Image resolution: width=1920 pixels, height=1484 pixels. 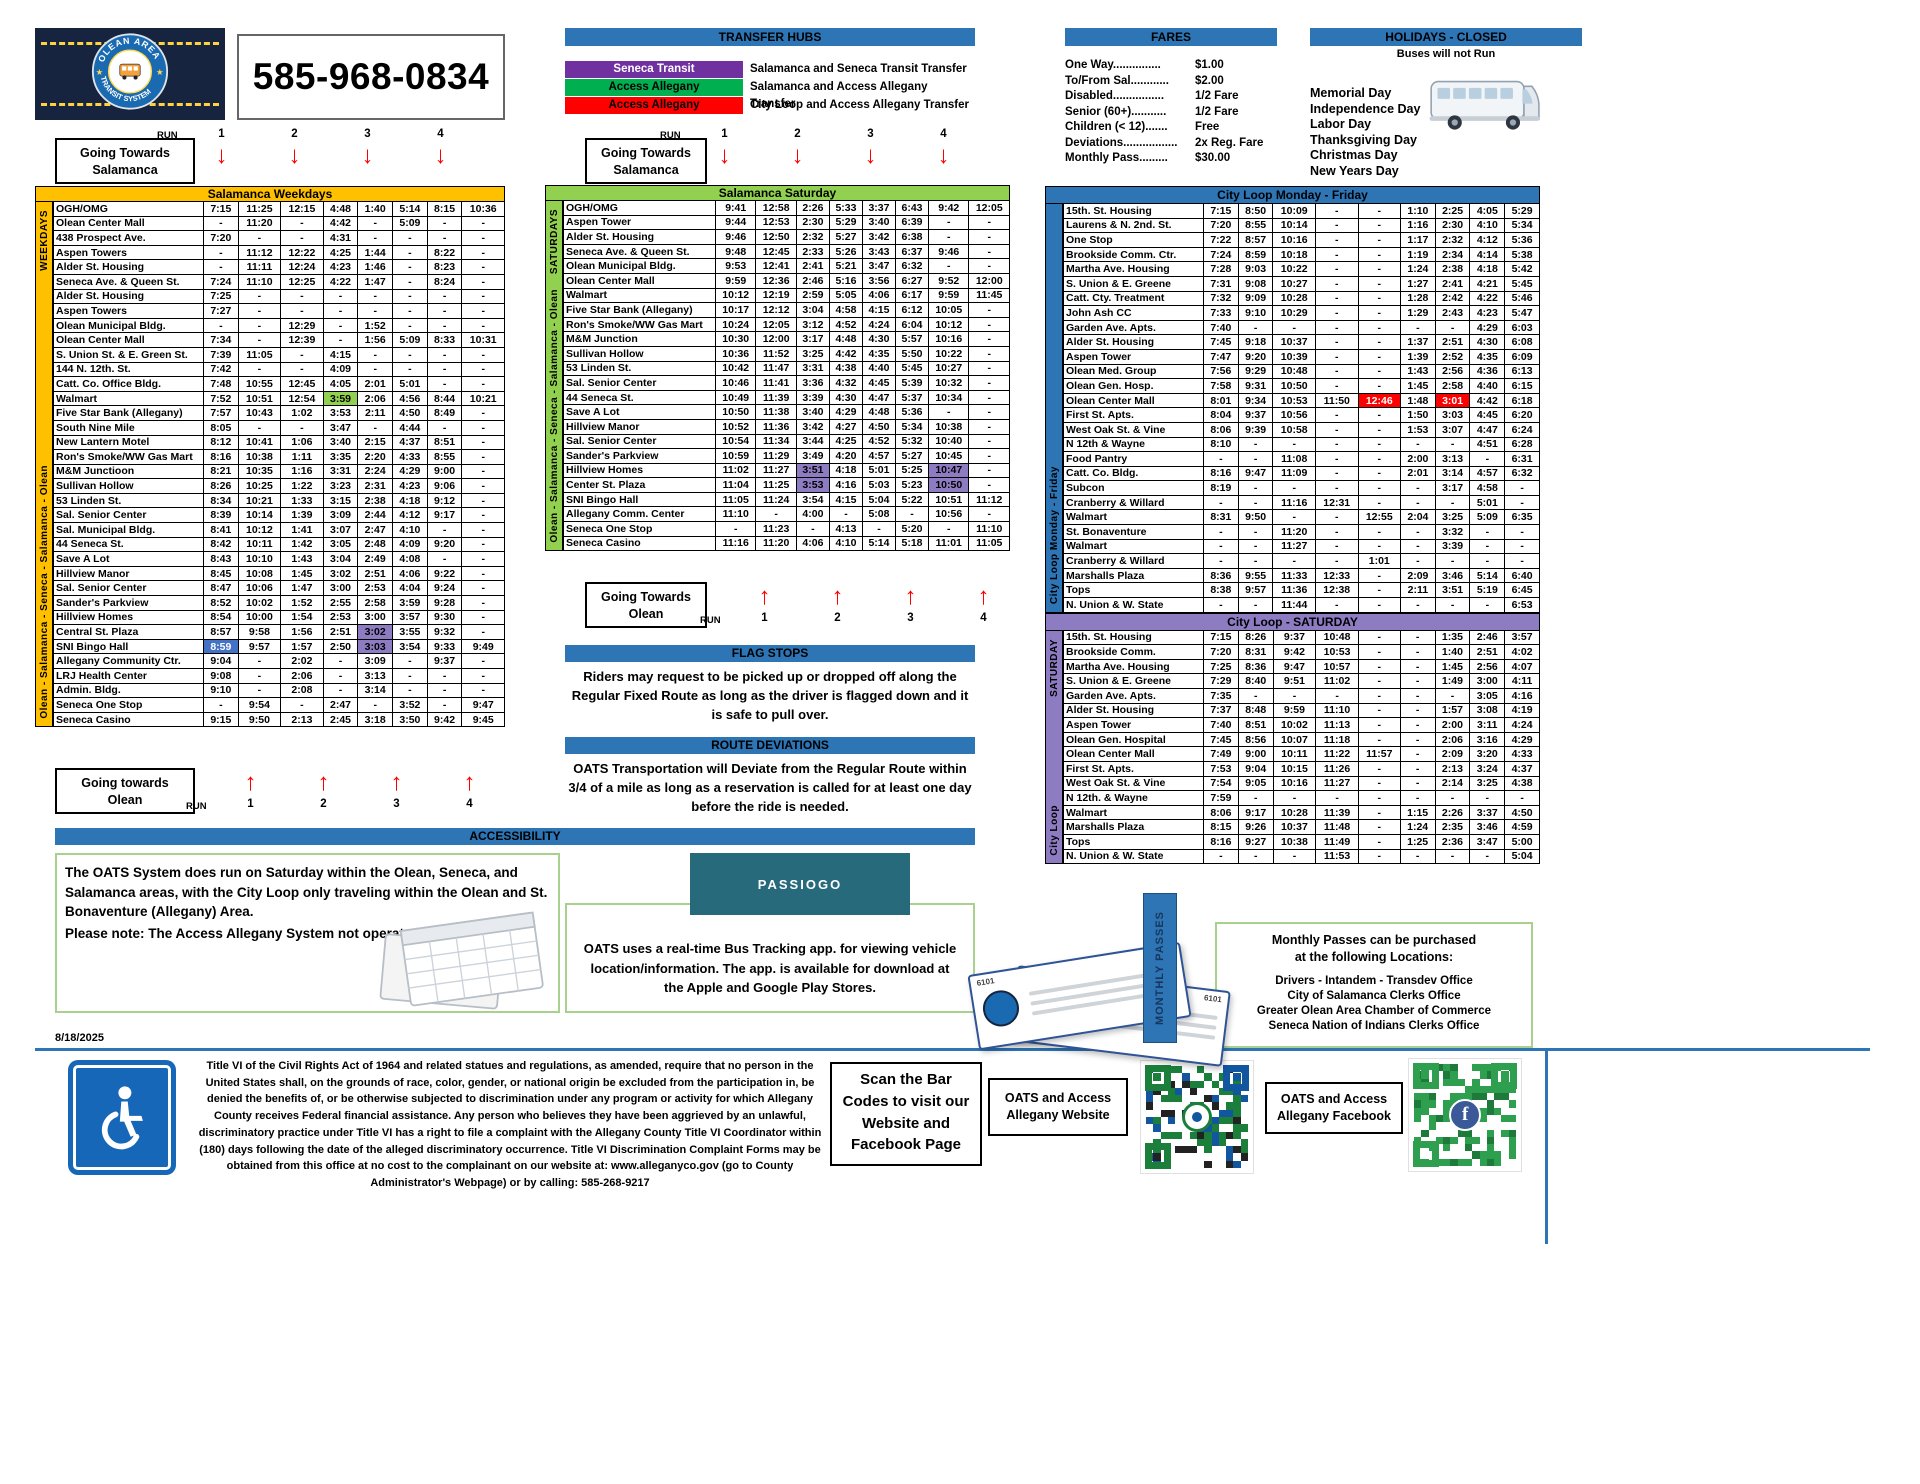 What do you see at coordinates (1221, 327) in the screenshot?
I see `time-cell: 7:40` at bounding box center [1221, 327].